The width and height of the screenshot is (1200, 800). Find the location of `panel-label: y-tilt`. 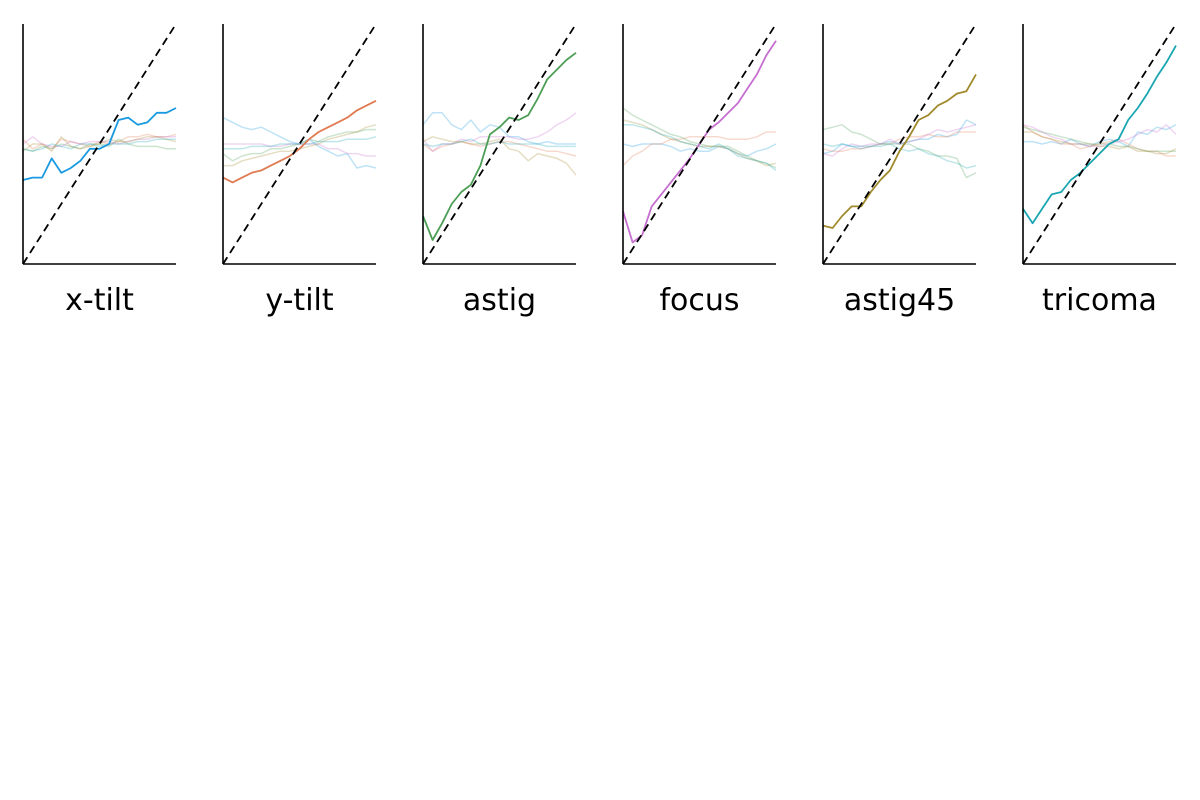

panel-label: y-tilt is located at coordinates (299, 300).